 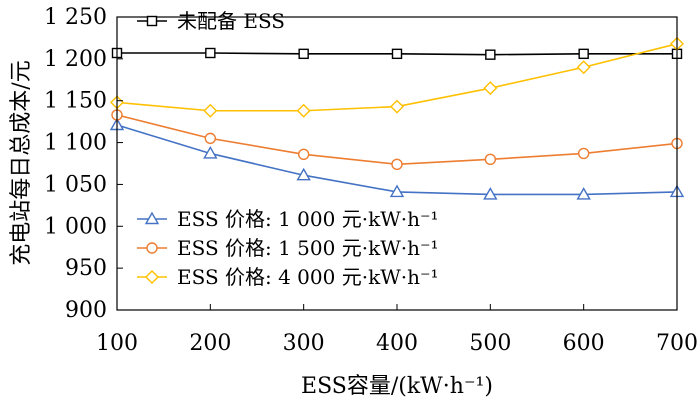 What do you see at coordinates (308, 277) in the screenshot?
I see `legend-label-3: ESS 价格: 4 000 元·kW·h⁻¹` at bounding box center [308, 277].